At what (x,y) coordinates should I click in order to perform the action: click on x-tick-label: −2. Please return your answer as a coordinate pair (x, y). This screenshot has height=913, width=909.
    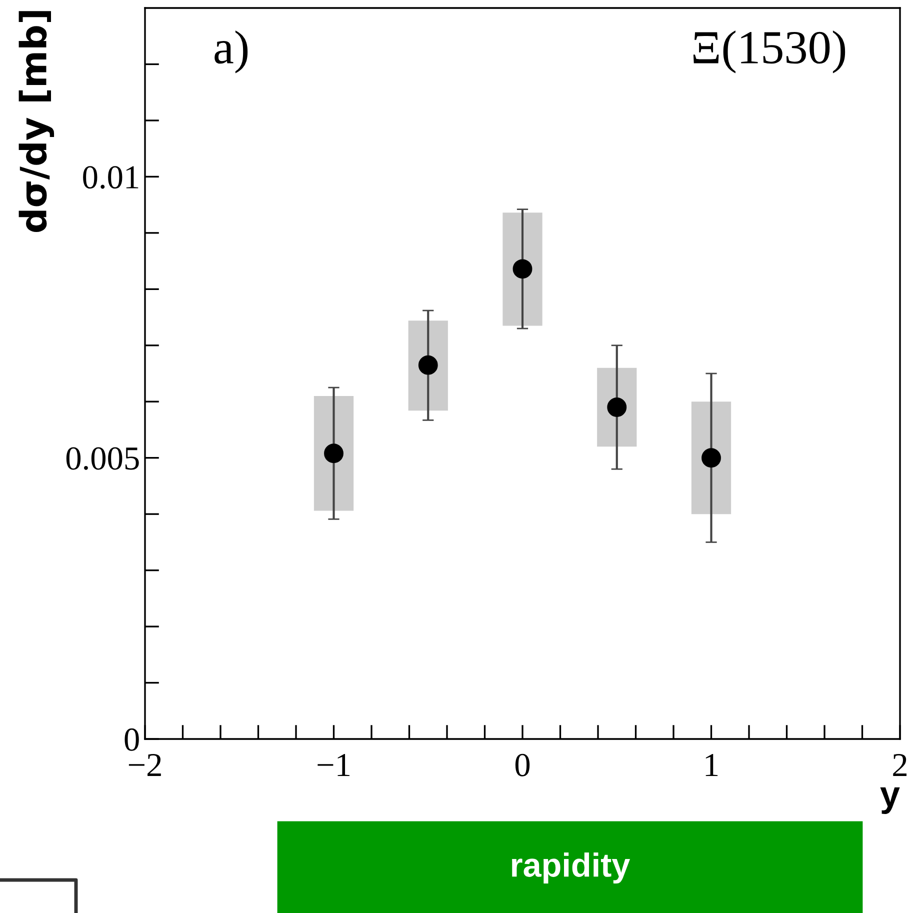
    Looking at the image, I should click on (144, 765).